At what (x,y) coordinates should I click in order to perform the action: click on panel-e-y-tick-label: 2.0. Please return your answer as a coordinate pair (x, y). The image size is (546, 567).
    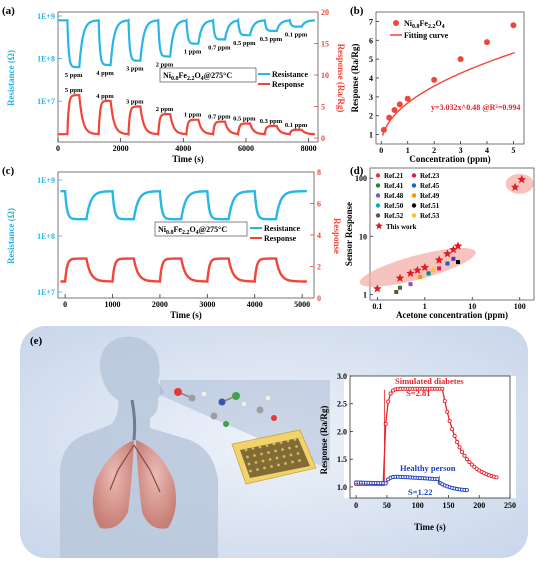
    Looking at the image, I should click on (342, 431).